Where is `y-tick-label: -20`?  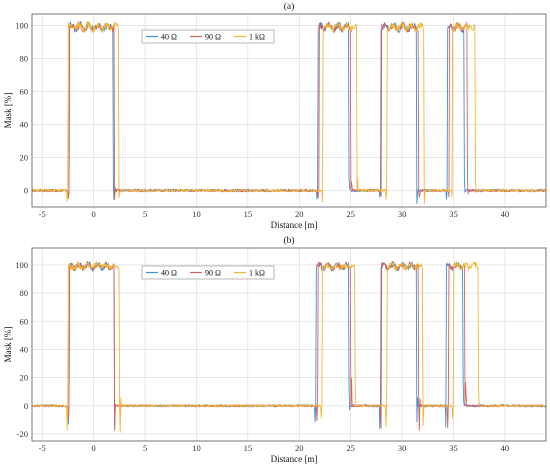 y-tick-label: -20 is located at coordinates (22, 434).